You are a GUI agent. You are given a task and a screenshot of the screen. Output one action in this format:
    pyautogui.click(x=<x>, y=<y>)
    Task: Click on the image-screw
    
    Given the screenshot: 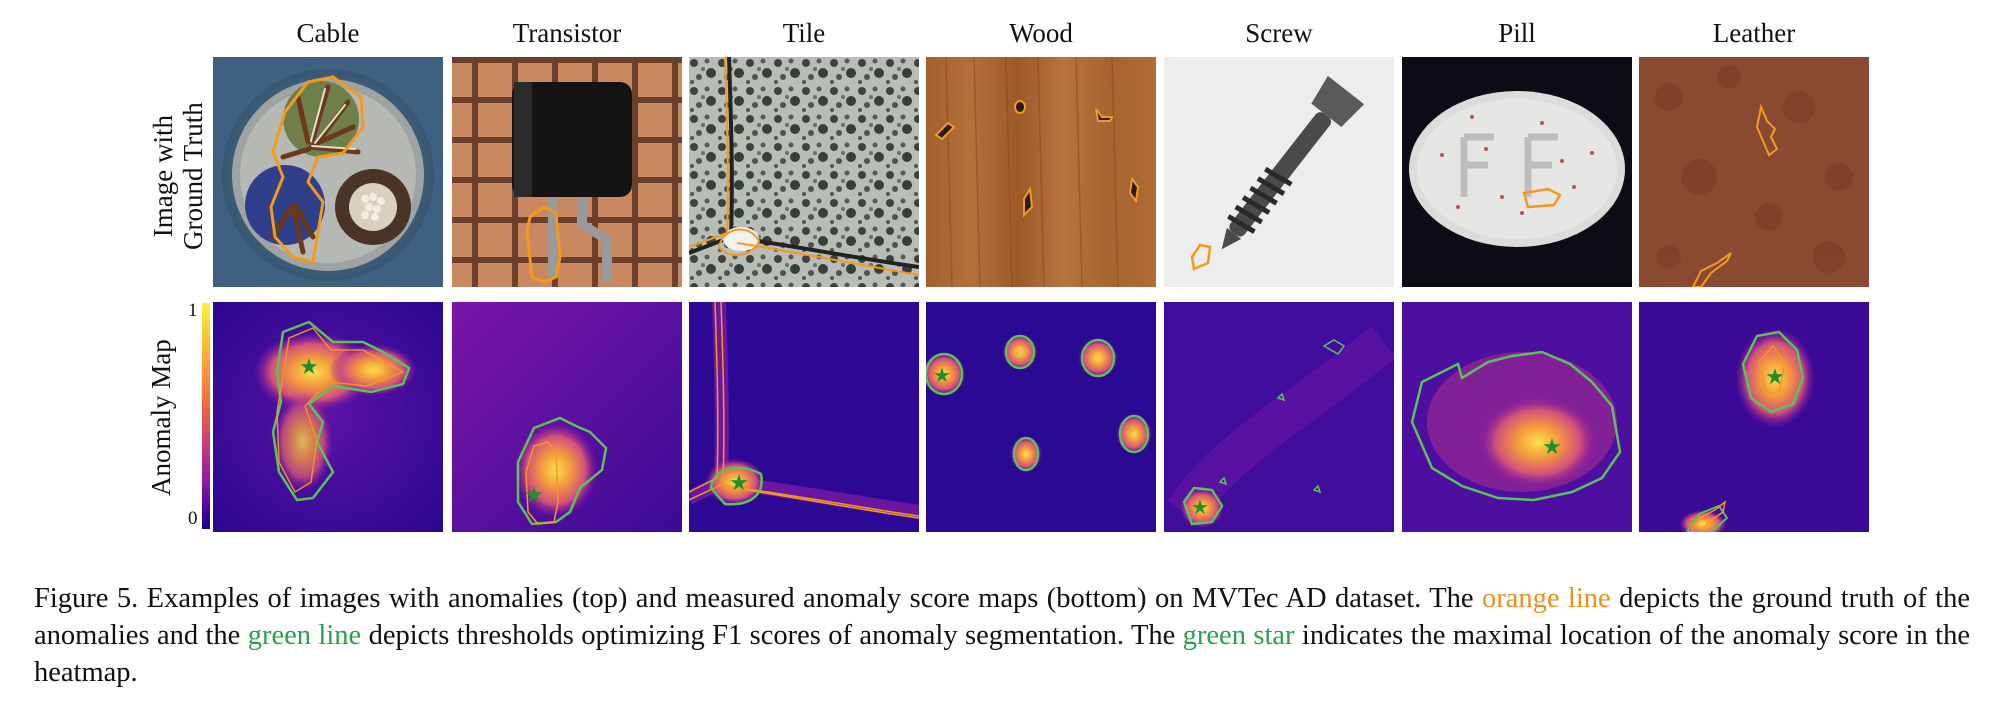 What is the action you would take?
    pyautogui.click(x=1279, y=172)
    